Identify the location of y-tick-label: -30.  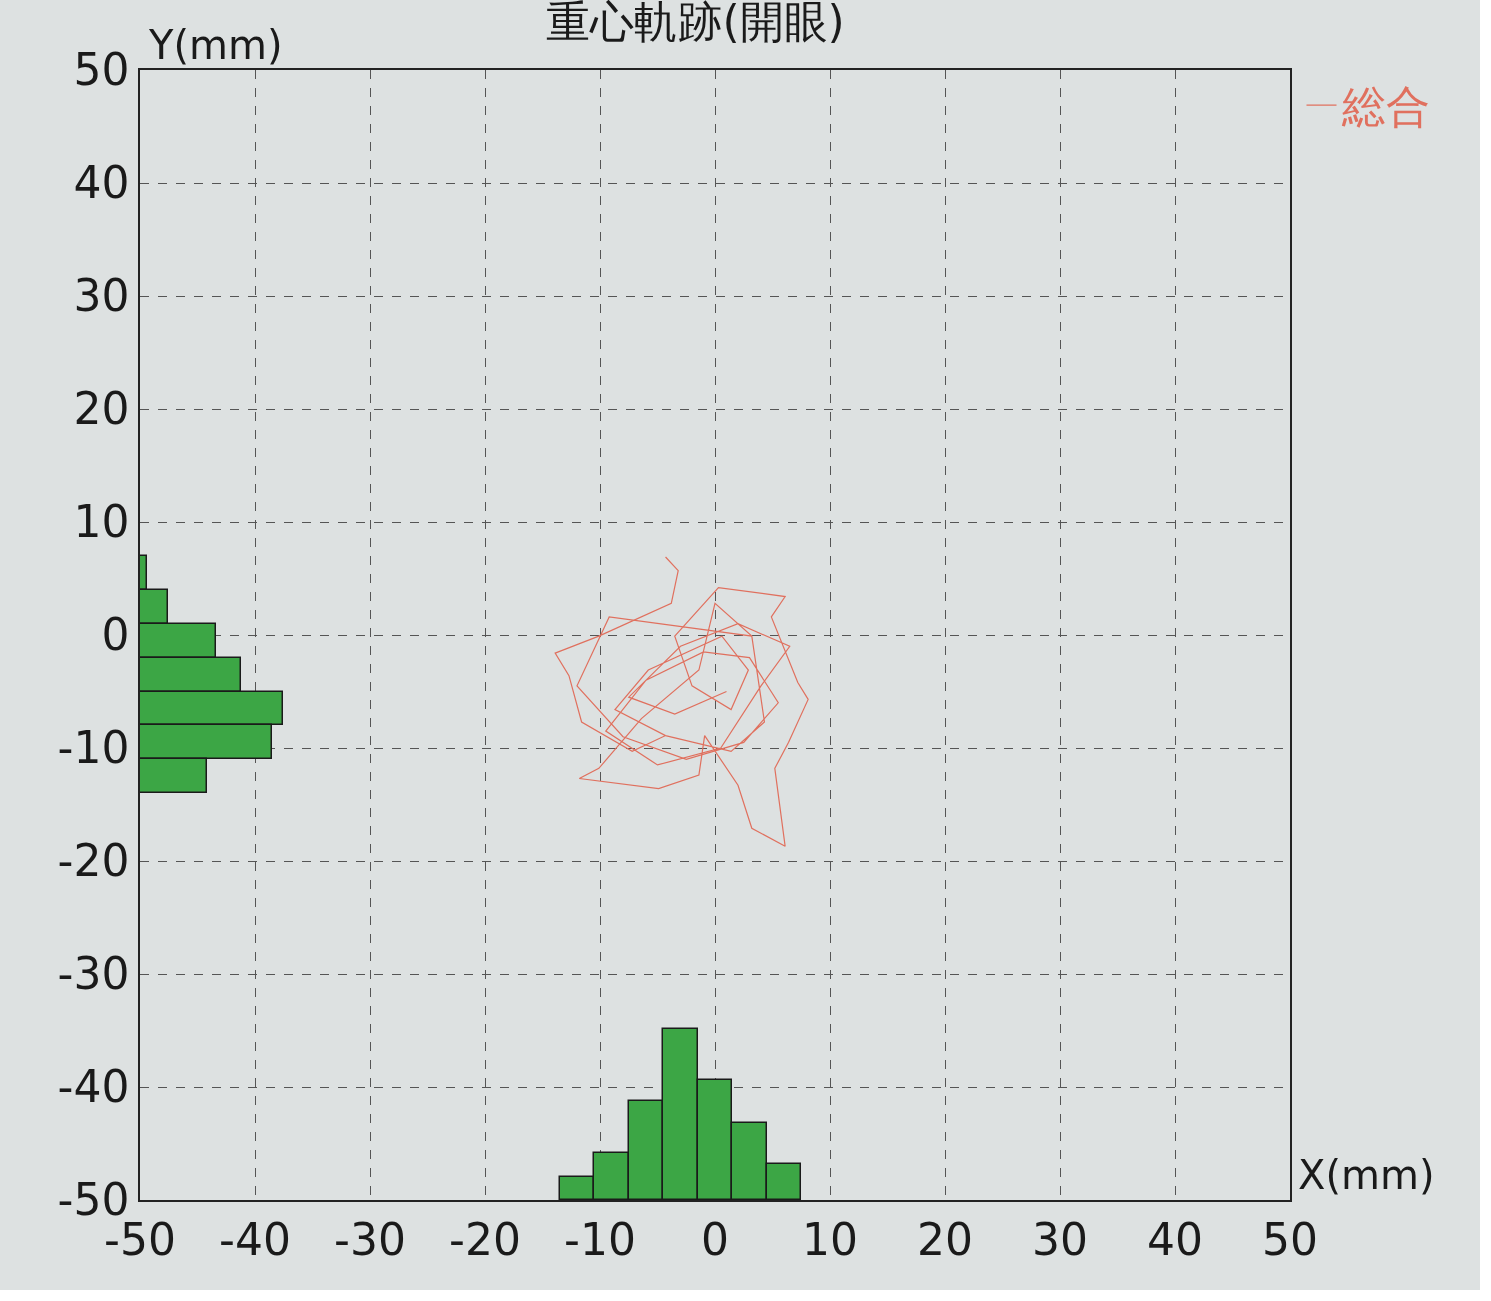
(93, 974).